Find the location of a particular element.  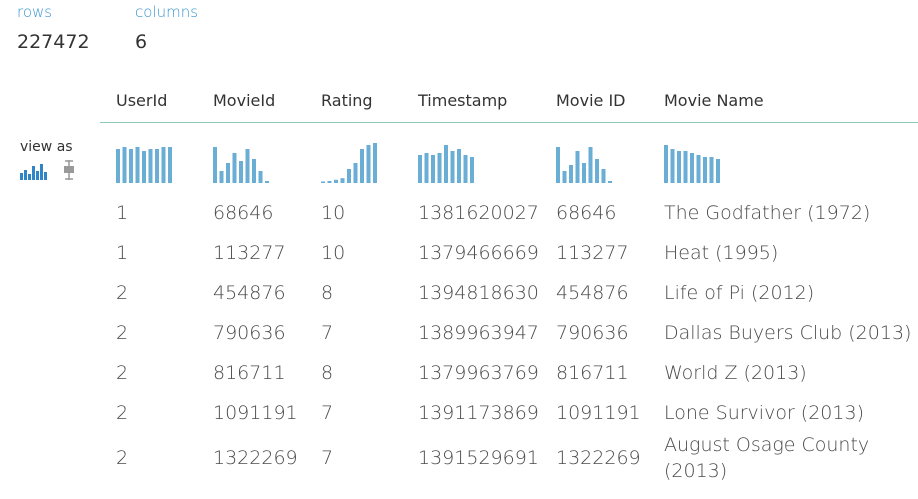

cell-movieid: 1091191 is located at coordinates (255, 413).